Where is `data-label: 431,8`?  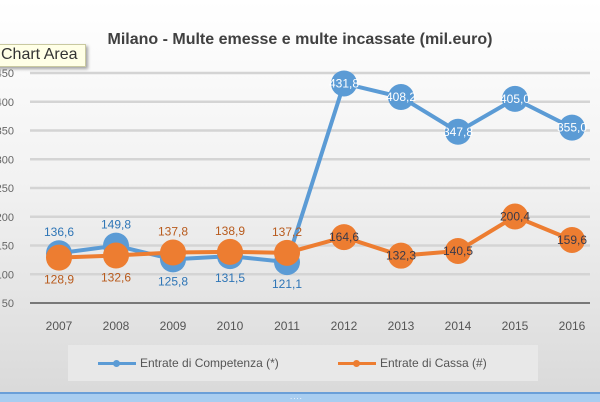
data-label: 431,8 is located at coordinates (344, 83).